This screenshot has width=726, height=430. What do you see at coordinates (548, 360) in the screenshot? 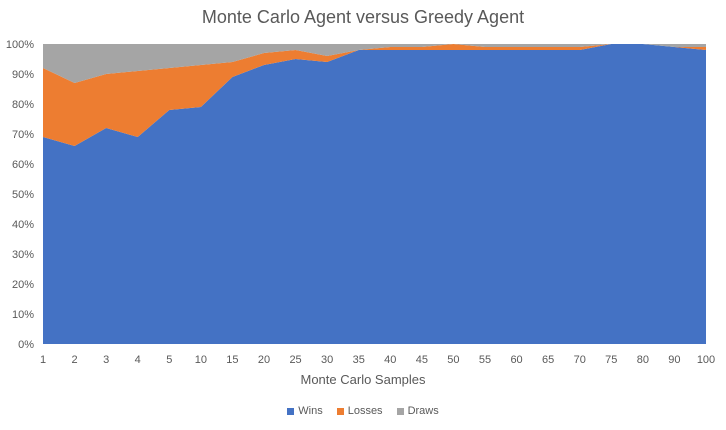
I see `x-tick-label: 65` at bounding box center [548, 360].